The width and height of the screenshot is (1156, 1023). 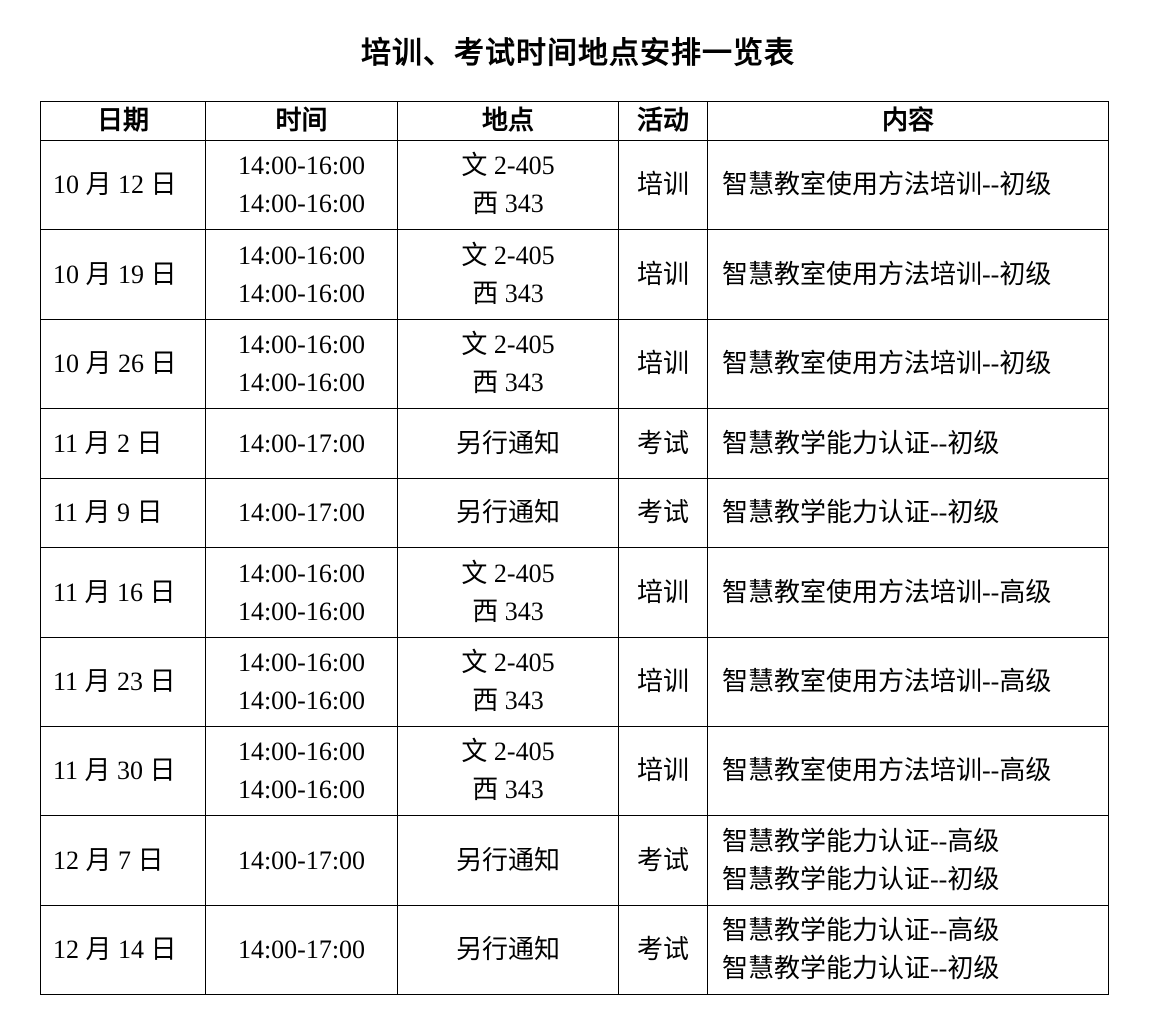 I want to click on header-activity: 活动, so click(x=663, y=121).